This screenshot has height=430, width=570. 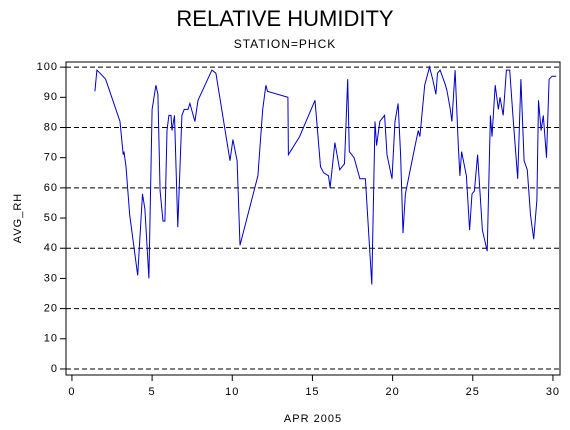 What do you see at coordinates (392, 392) in the screenshot?
I see `x-tick-label: 20` at bounding box center [392, 392].